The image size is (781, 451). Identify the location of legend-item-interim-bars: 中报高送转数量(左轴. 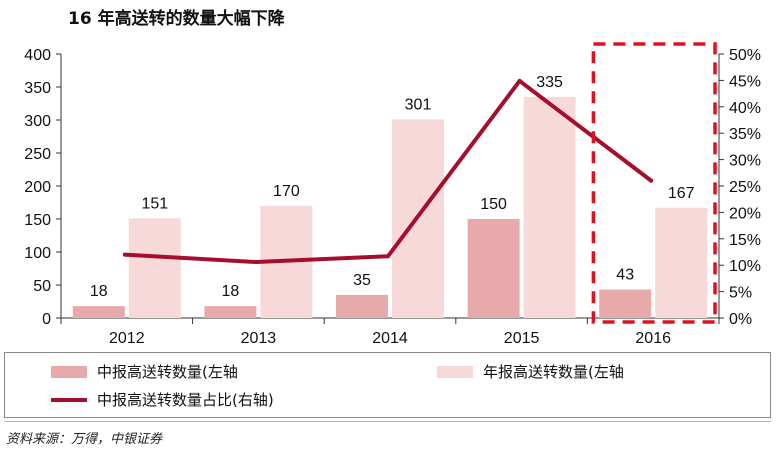
(144, 371).